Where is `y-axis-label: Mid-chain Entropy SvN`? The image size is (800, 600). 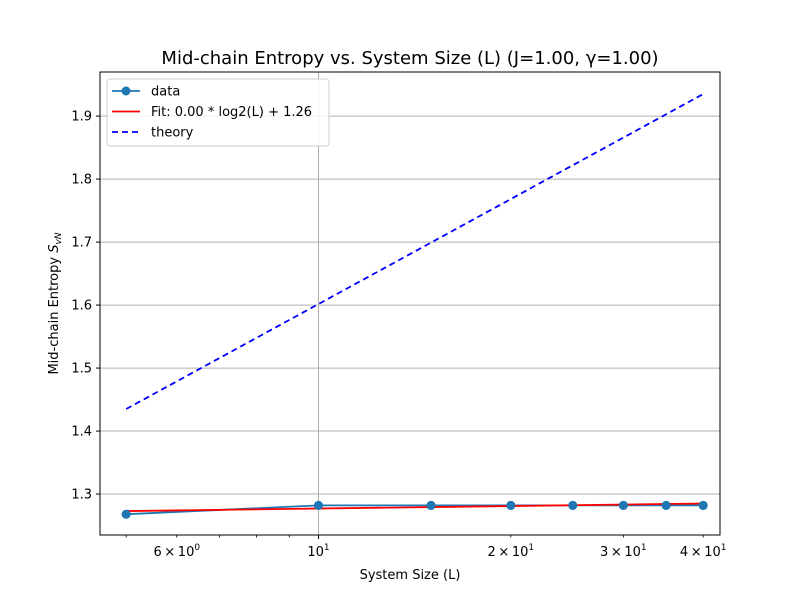
y-axis-label: Mid-chain Entropy SvN is located at coordinates (55, 303).